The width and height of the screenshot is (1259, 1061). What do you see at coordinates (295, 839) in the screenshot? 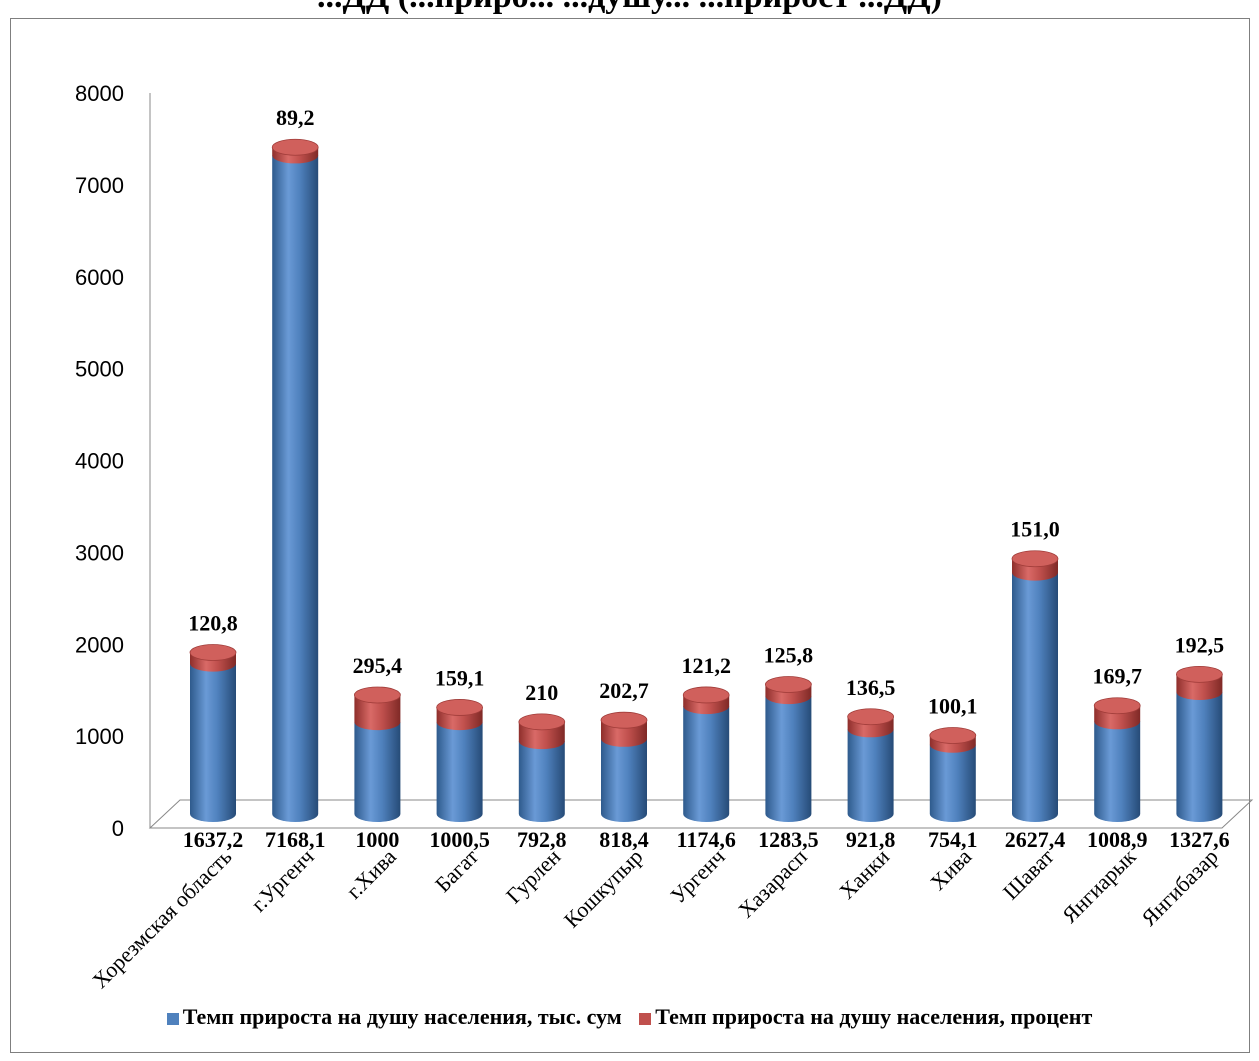
I see `value-label-series-0: 7168,1` at bounding box center [295, 839].